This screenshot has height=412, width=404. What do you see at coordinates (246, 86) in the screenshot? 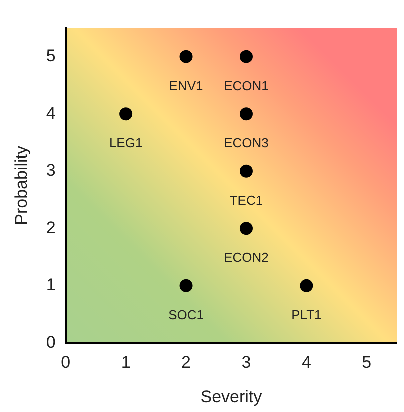
I see `annotation: ECON1` at bounding box center [246, 86].